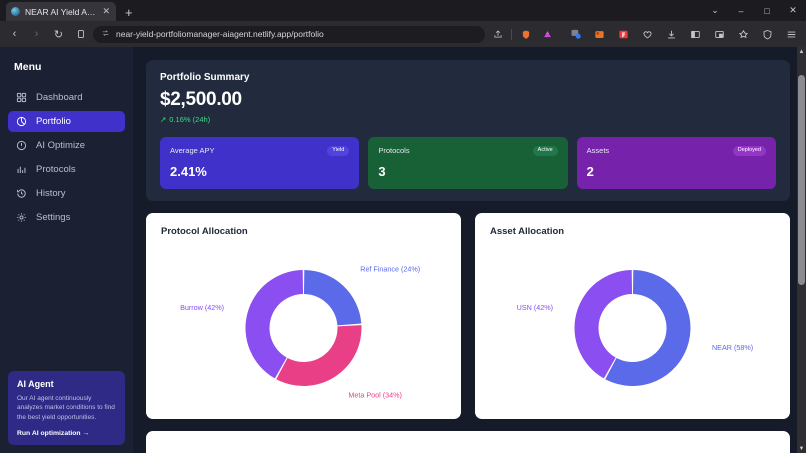 The width and height of the screenshot is (806, 453). What do you see at coordinates (801, 51) in the screenshot?
I see `scroll-up-icon: ▲` at bounding box center [801, 51].